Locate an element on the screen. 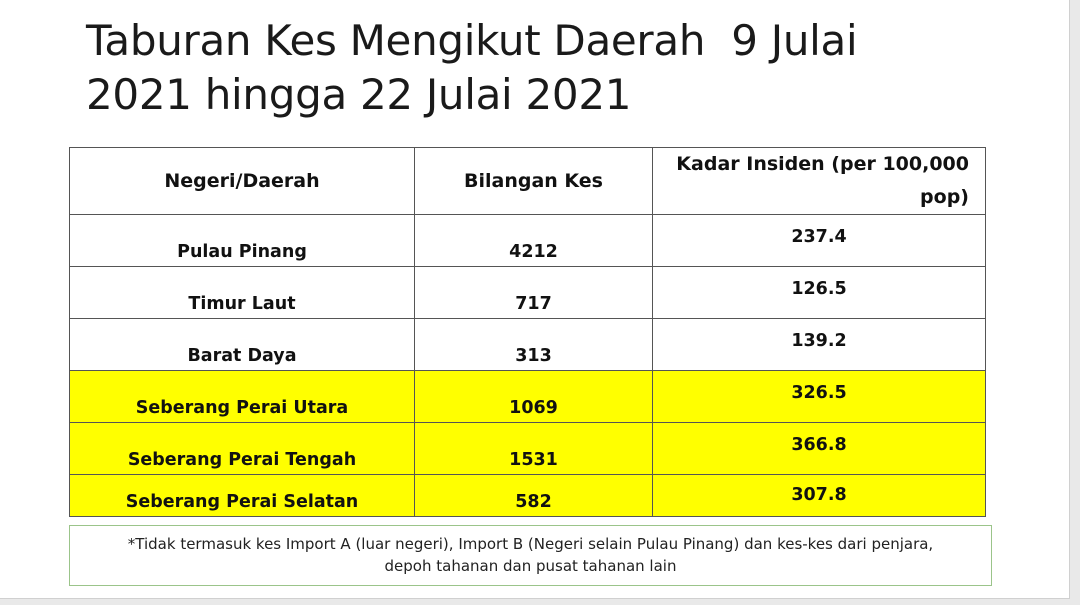 The width and height of the screenshot is (1080, 605). header-cases: Bilangan Kes is located at coordinates (533, 181).